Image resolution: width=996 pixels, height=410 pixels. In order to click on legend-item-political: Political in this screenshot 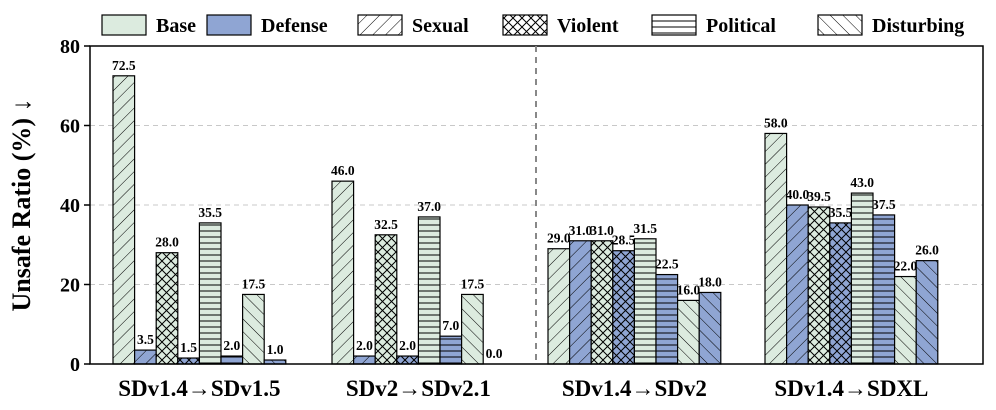, I will do `click(713, 25)`.